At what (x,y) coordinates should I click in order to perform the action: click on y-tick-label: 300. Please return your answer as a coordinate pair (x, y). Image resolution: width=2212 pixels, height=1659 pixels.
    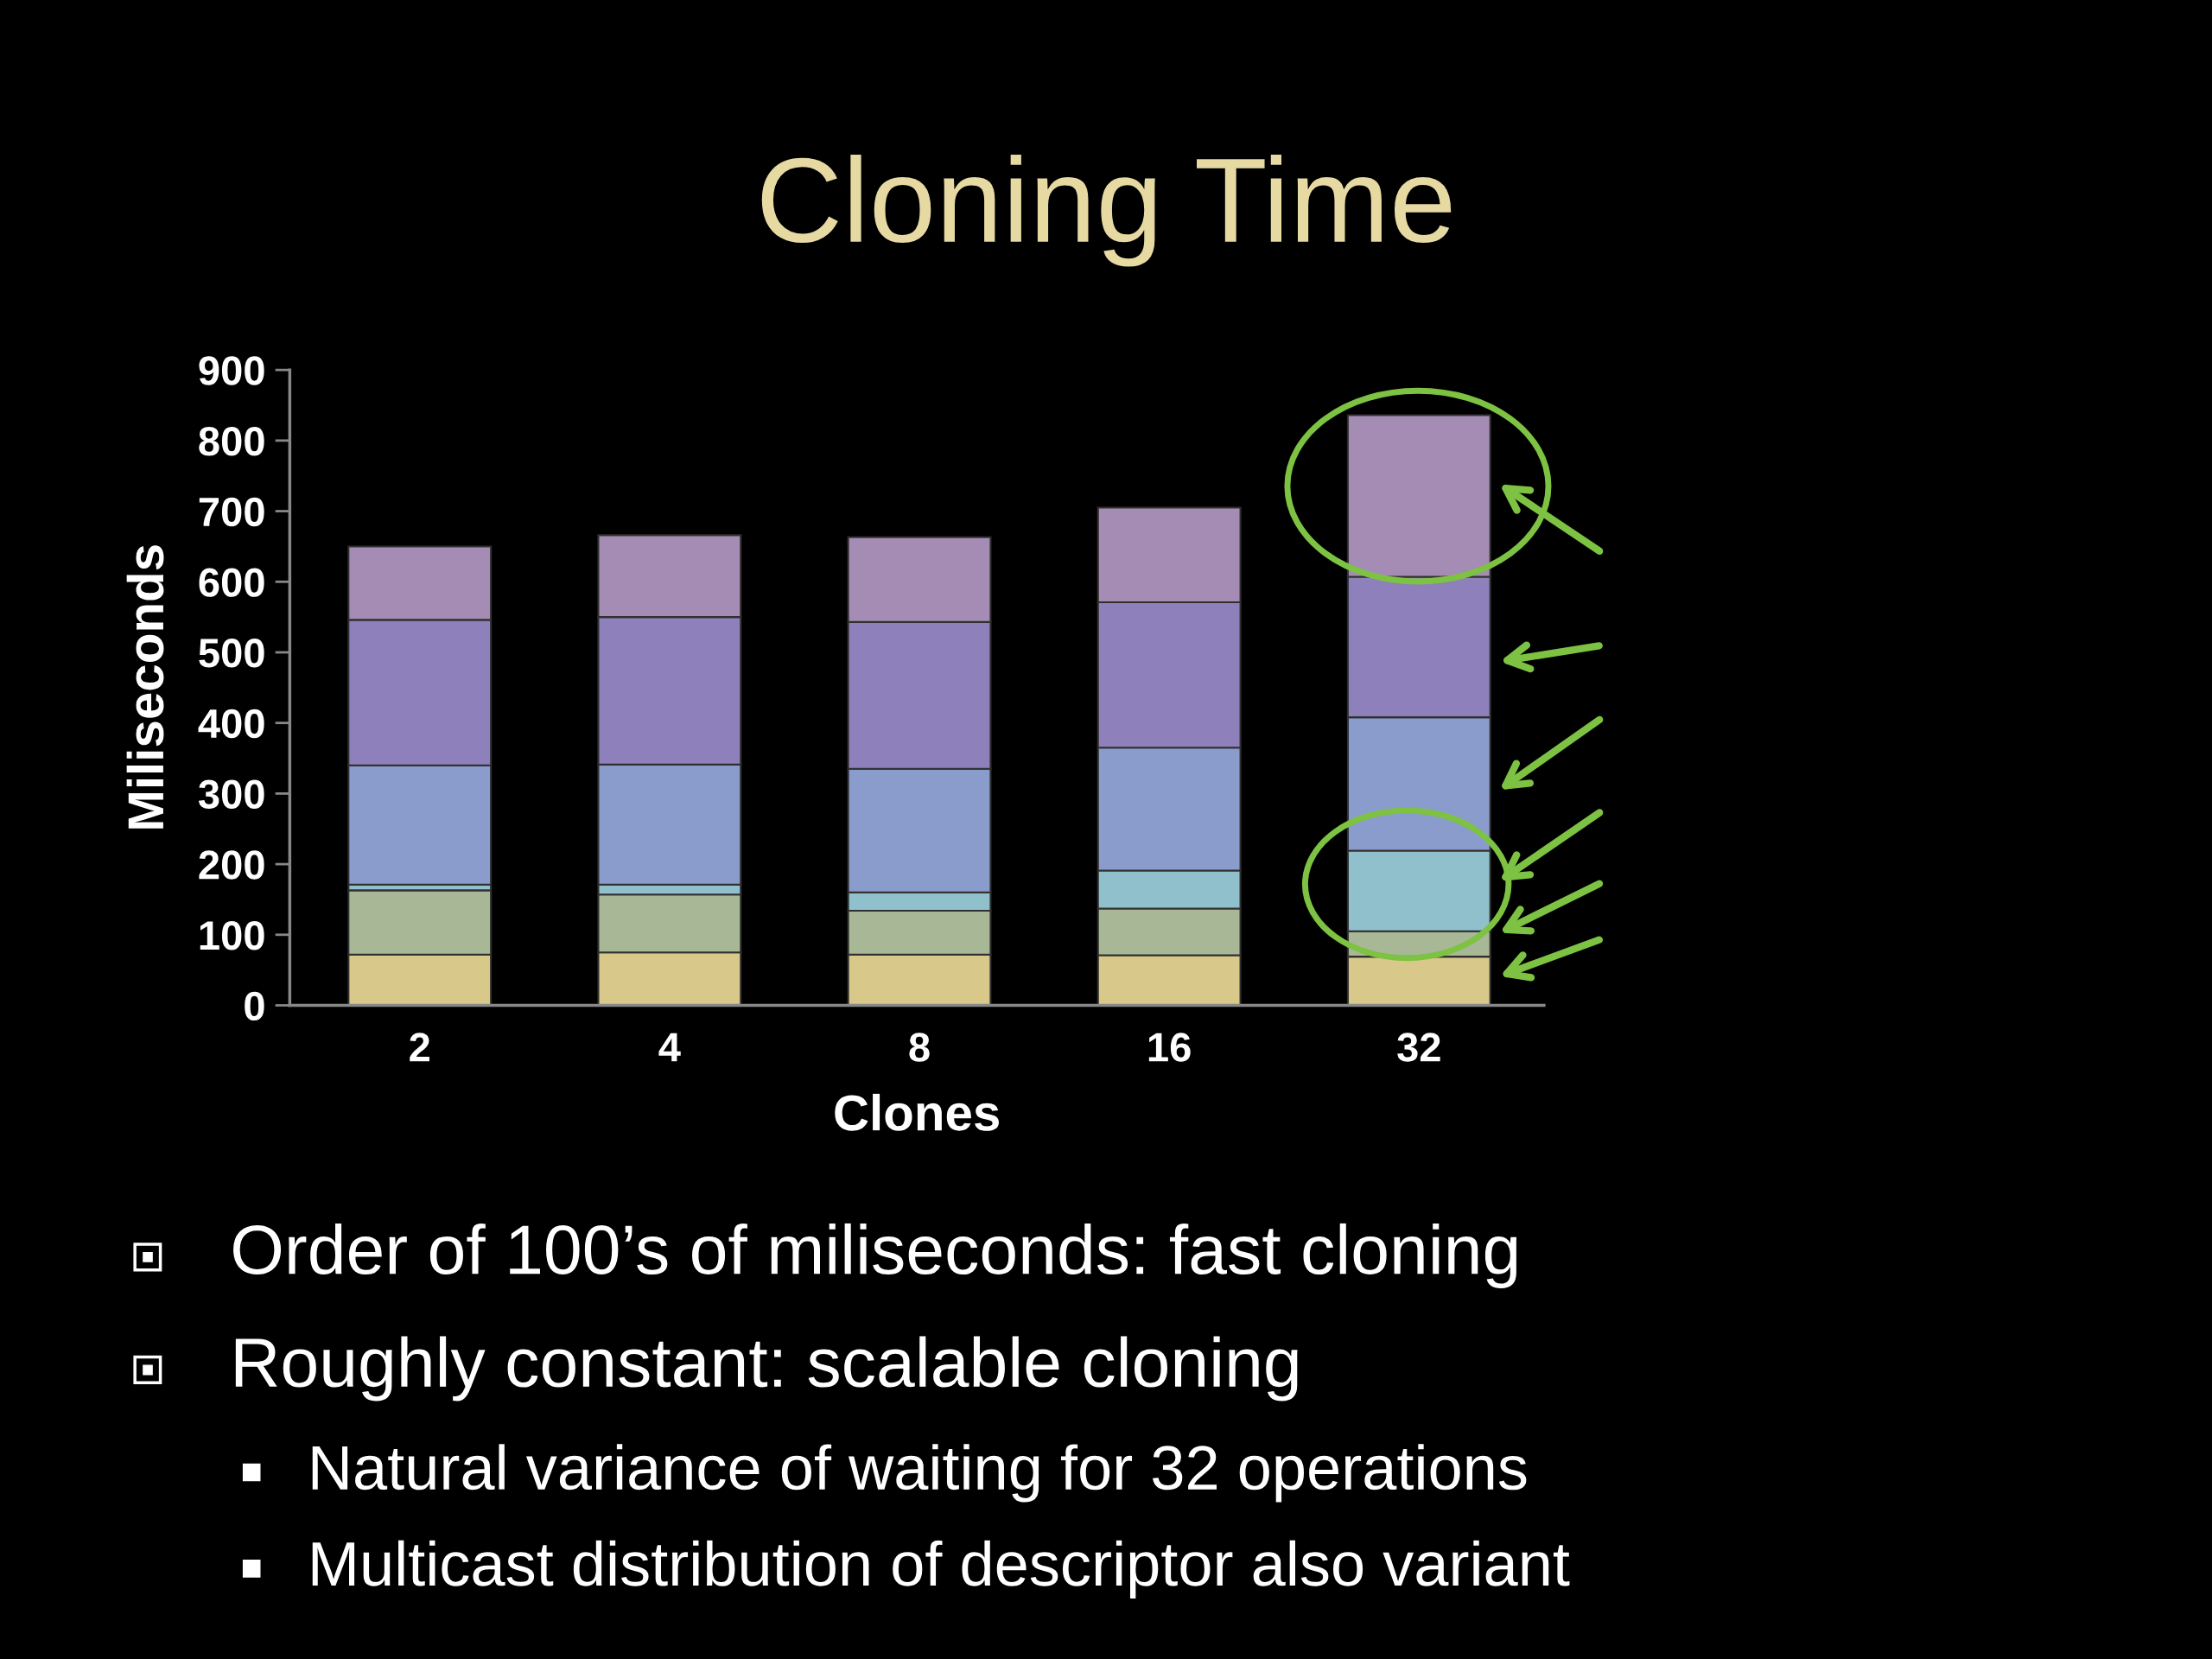
    Looking at the image, I should click on (231, 794).